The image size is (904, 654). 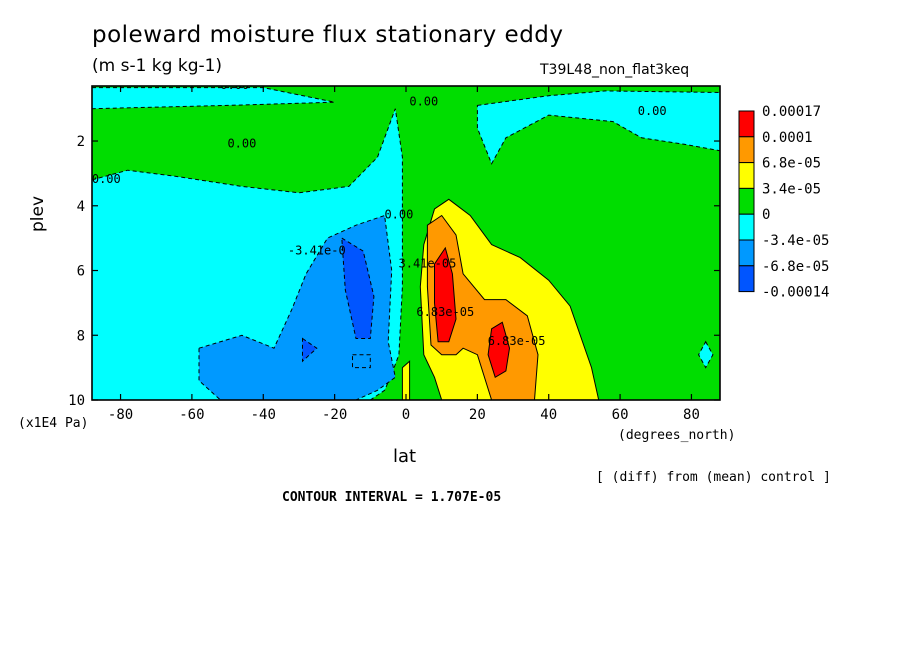 I want to click on y-tick-label-0: 2, so click(x=81, y=142).